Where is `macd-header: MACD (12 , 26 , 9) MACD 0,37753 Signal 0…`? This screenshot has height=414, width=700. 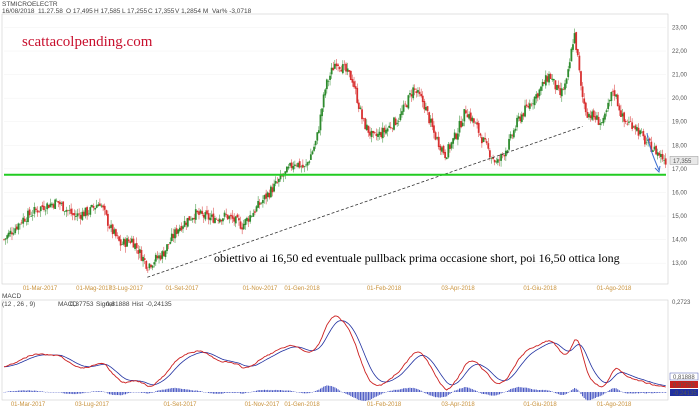 macd-header: MACD (12 , 26 , 9) MACD 0,37753 Signal 0… is located at coordinates (87, 300).